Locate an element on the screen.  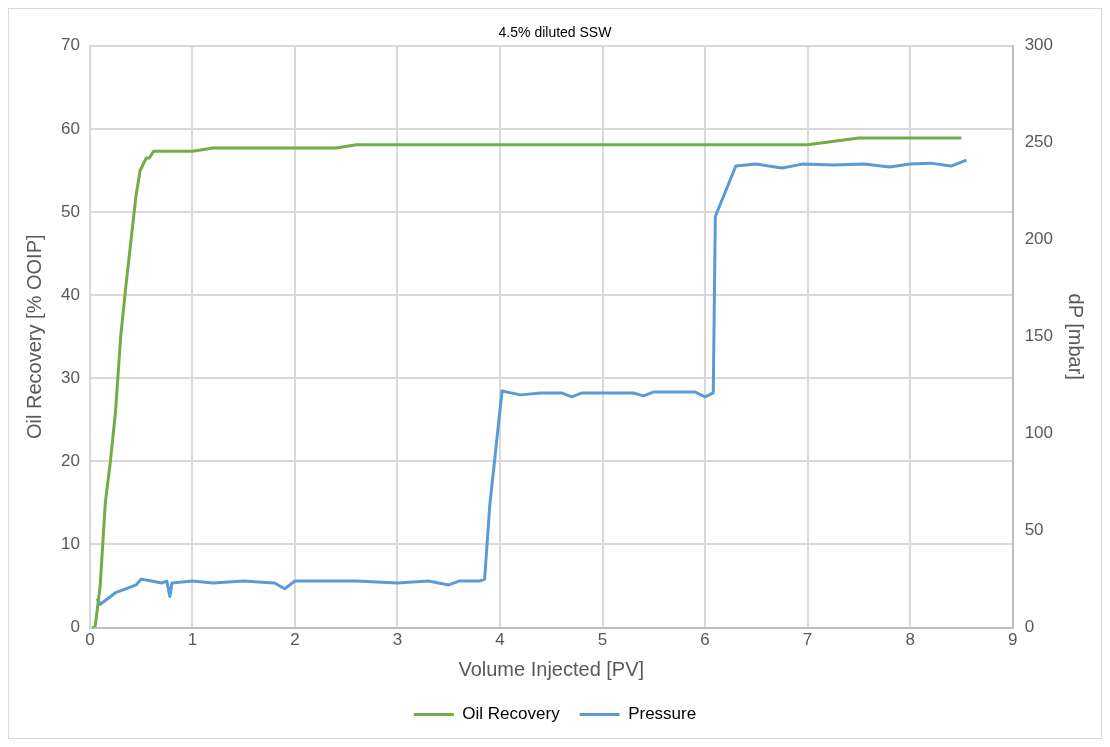
x-tick-label: 0 is located at coordinates (90, 640).